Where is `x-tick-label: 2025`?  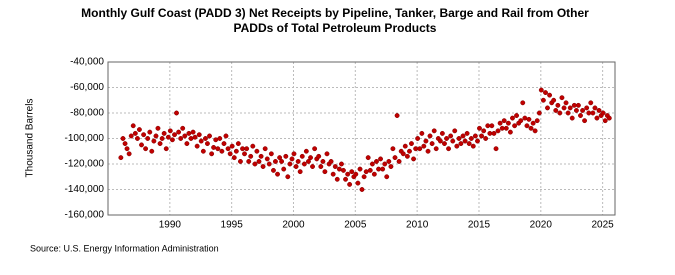 x-tick-label: 2025 is located at coordinates (603, 225).